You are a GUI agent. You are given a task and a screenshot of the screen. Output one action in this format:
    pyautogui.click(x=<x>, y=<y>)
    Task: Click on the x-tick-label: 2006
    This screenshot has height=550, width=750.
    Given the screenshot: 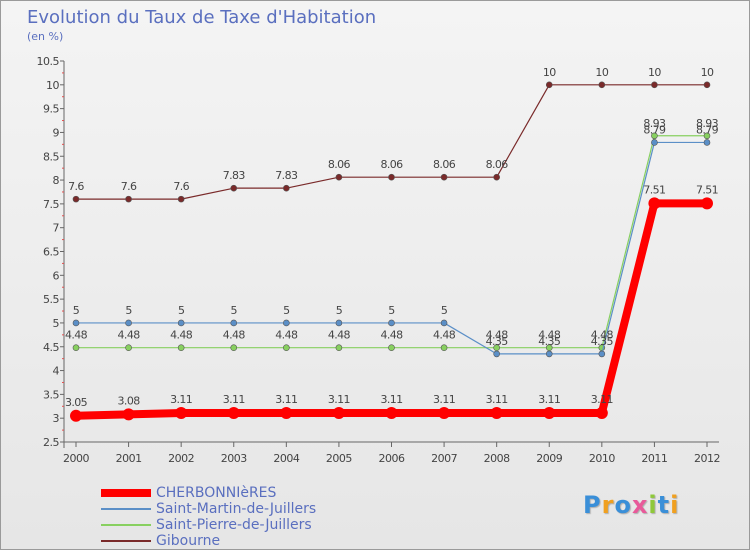 What is the action you would take?
    pyautogui.click(x=392, y=458)
    